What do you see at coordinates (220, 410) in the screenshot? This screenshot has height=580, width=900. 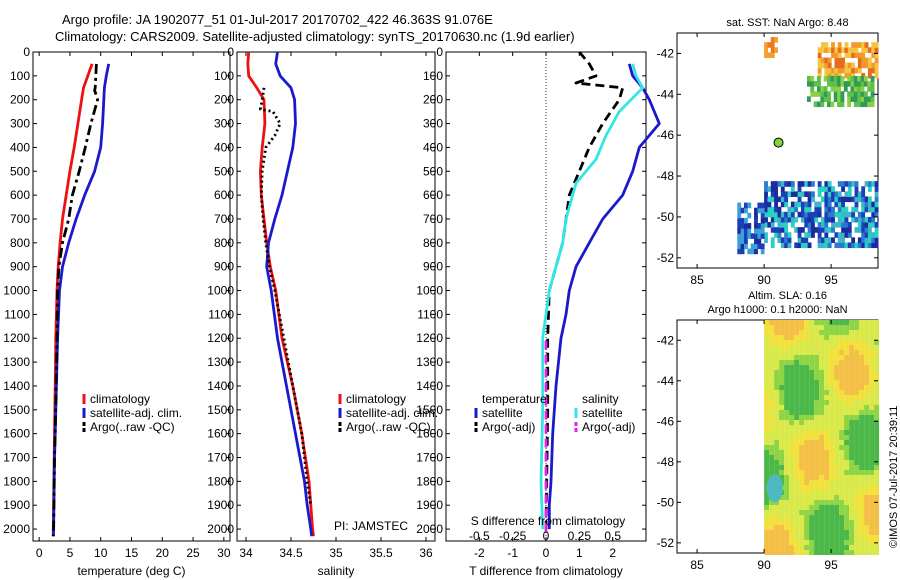 I see `y-tick-label: 1500` at bounding box center [220, 410].